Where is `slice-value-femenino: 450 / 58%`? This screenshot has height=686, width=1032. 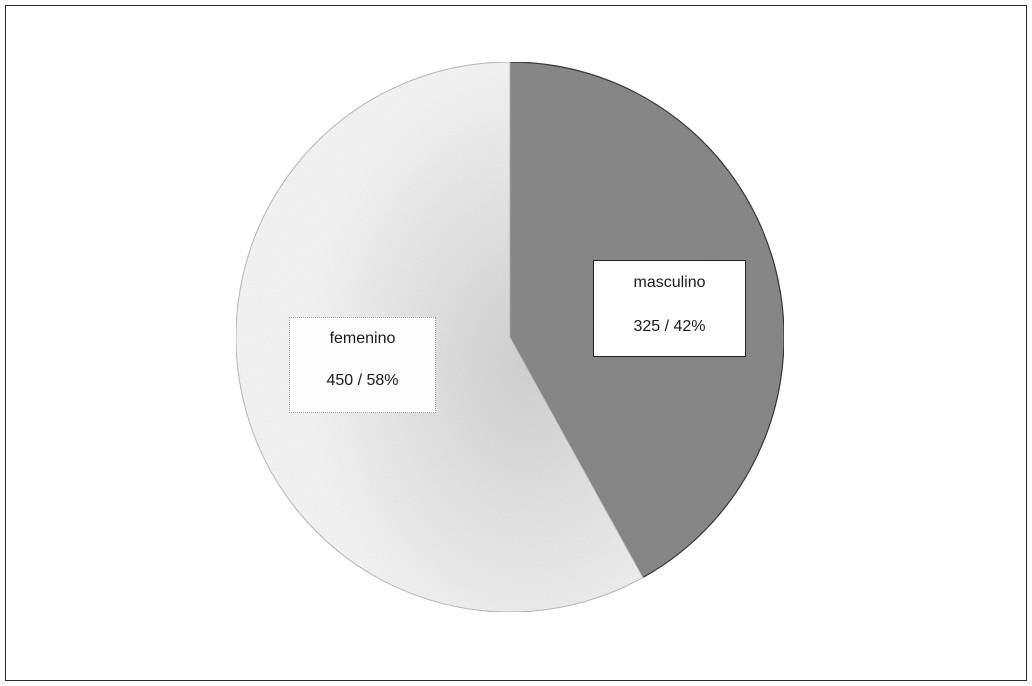
slice-value-femenino: 450 / 58% is located at coordinates (362, 380).